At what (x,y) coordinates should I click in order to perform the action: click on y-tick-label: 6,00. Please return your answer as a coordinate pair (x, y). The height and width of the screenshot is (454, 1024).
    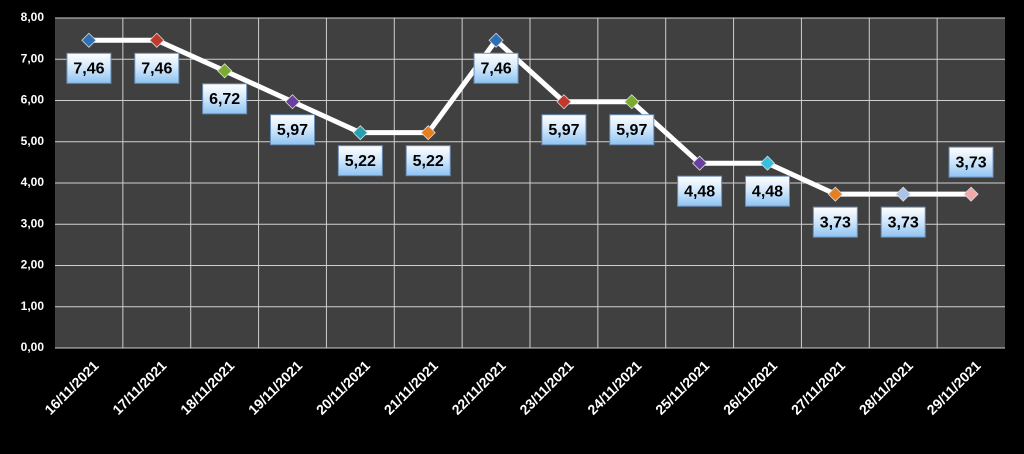
    Looking at the image, I should click on (33, 100).